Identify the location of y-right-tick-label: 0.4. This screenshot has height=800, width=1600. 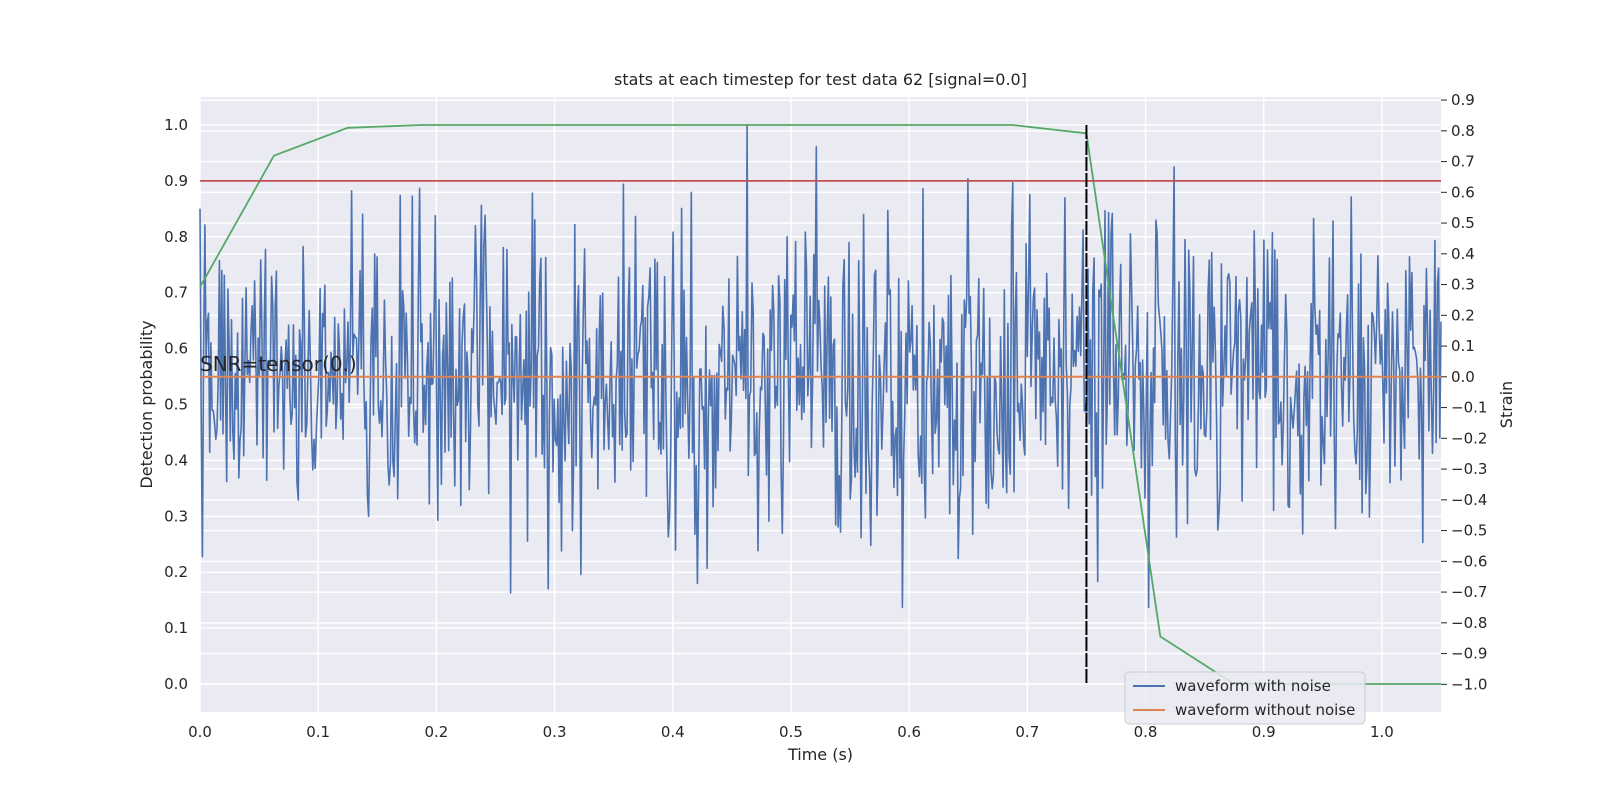
(1463, 254).